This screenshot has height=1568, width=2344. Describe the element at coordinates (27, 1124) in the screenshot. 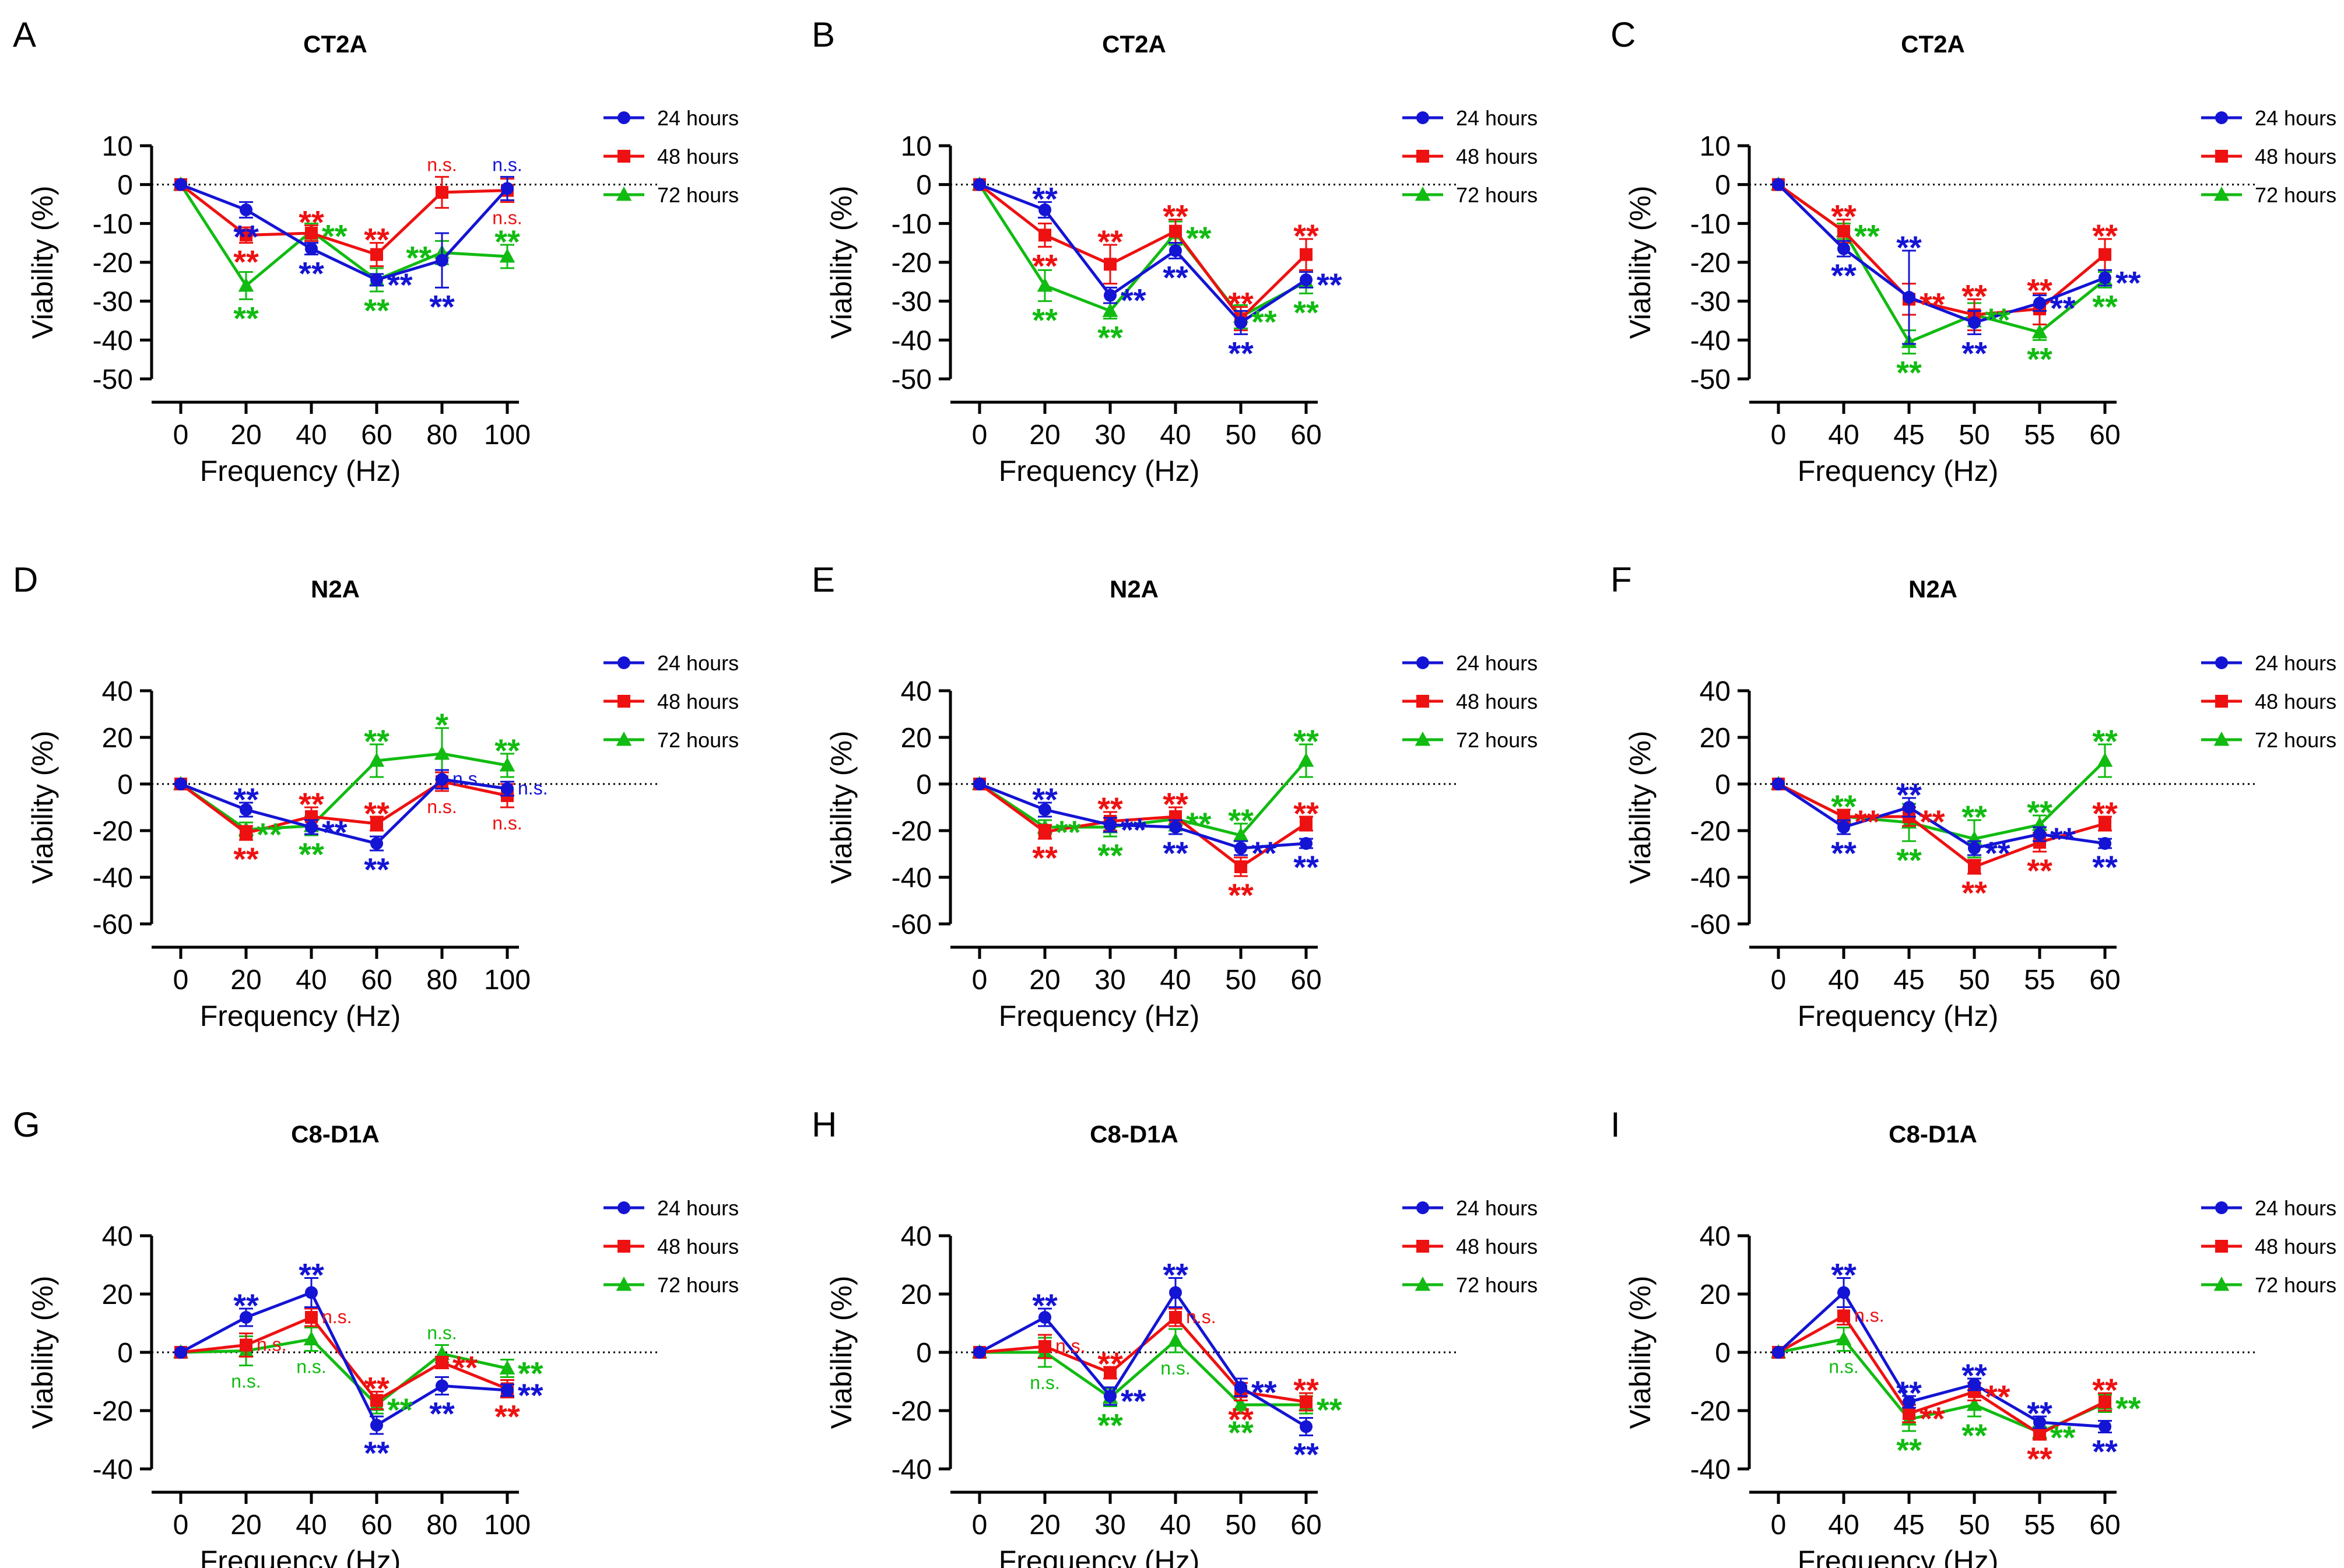

I see `panel-letter: G` at that location.